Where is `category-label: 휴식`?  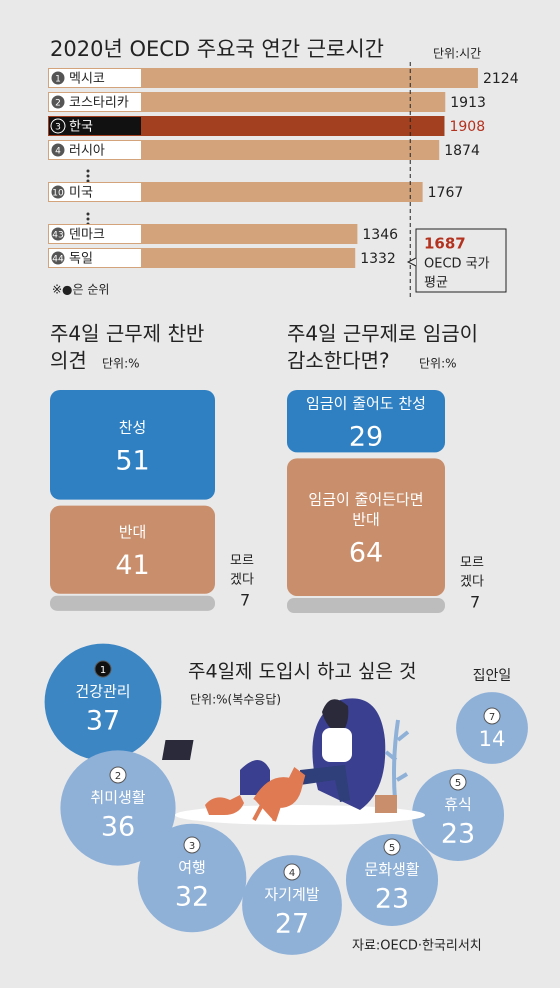 category-label: 휴식 is located at coordinates (458, 805).